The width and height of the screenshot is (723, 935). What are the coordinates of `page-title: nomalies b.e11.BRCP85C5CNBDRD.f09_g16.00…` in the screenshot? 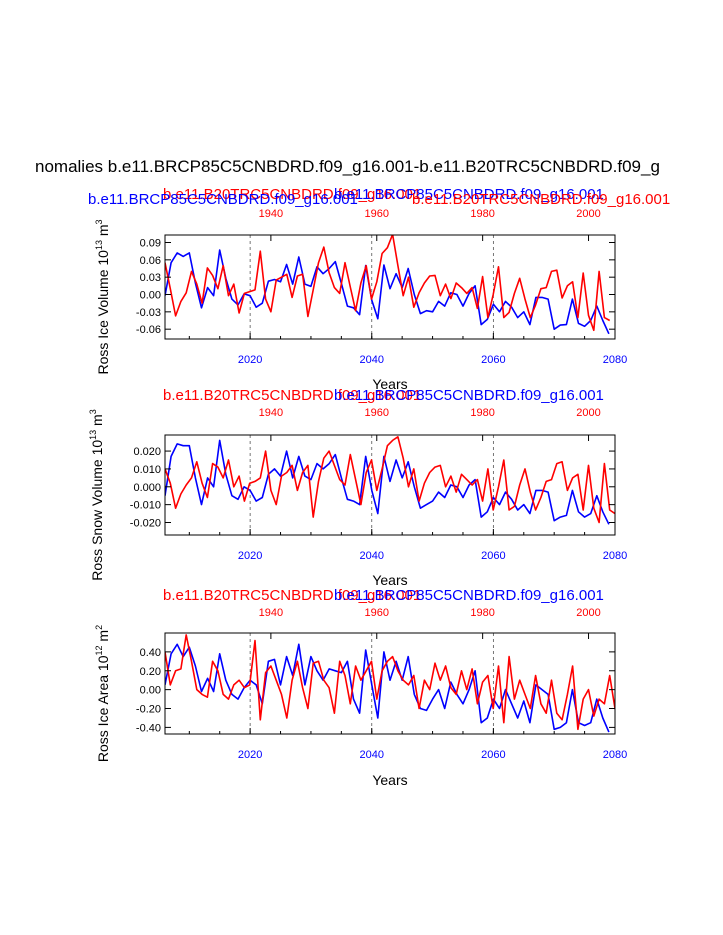 It's located at (347, 166).